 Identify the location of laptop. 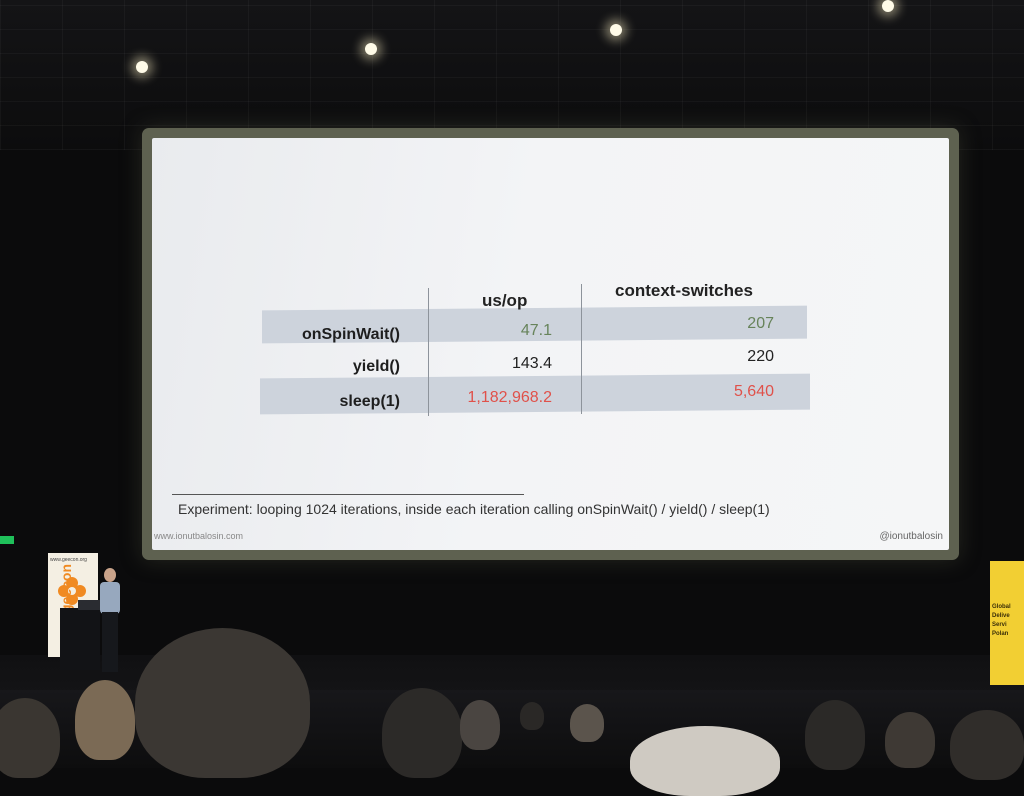
(90, 605).